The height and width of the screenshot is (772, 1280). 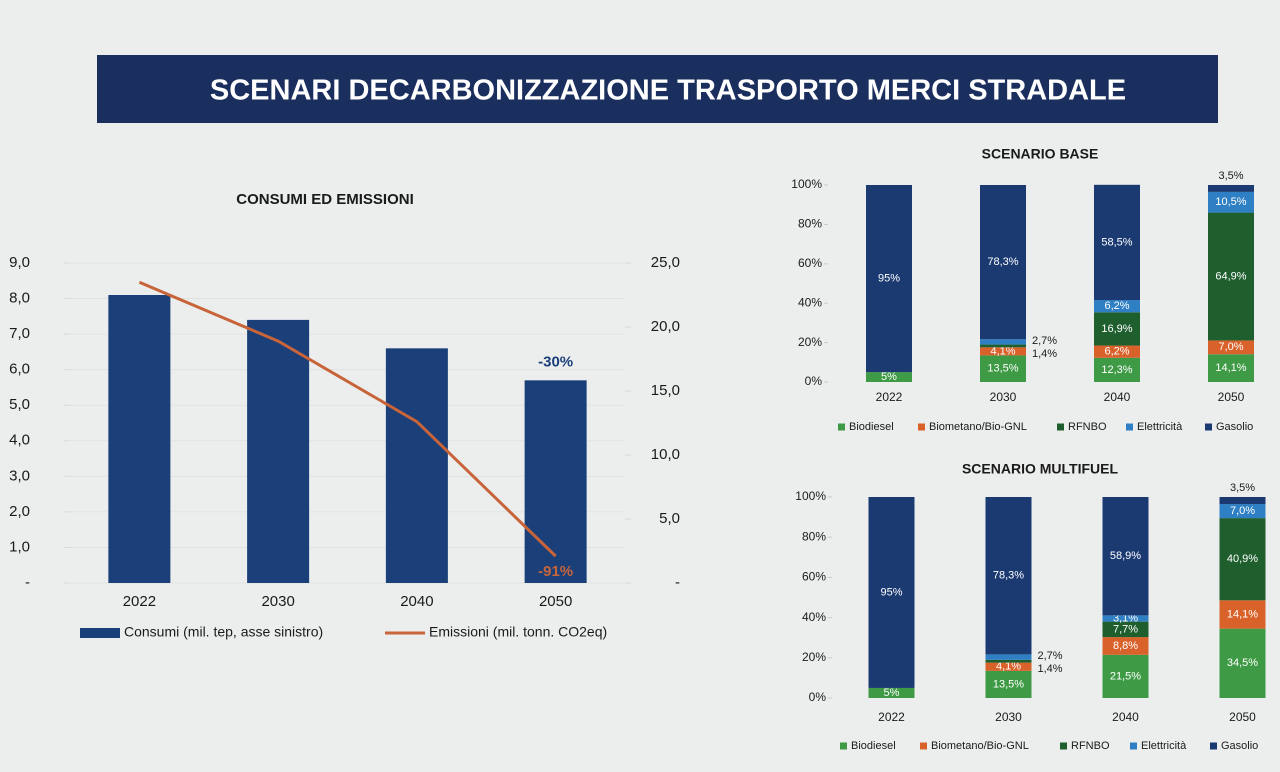 What do you see at coordinates (555, 571) in the screenshot?
I see `annotation: -91%` at bounding box center [555, 571].